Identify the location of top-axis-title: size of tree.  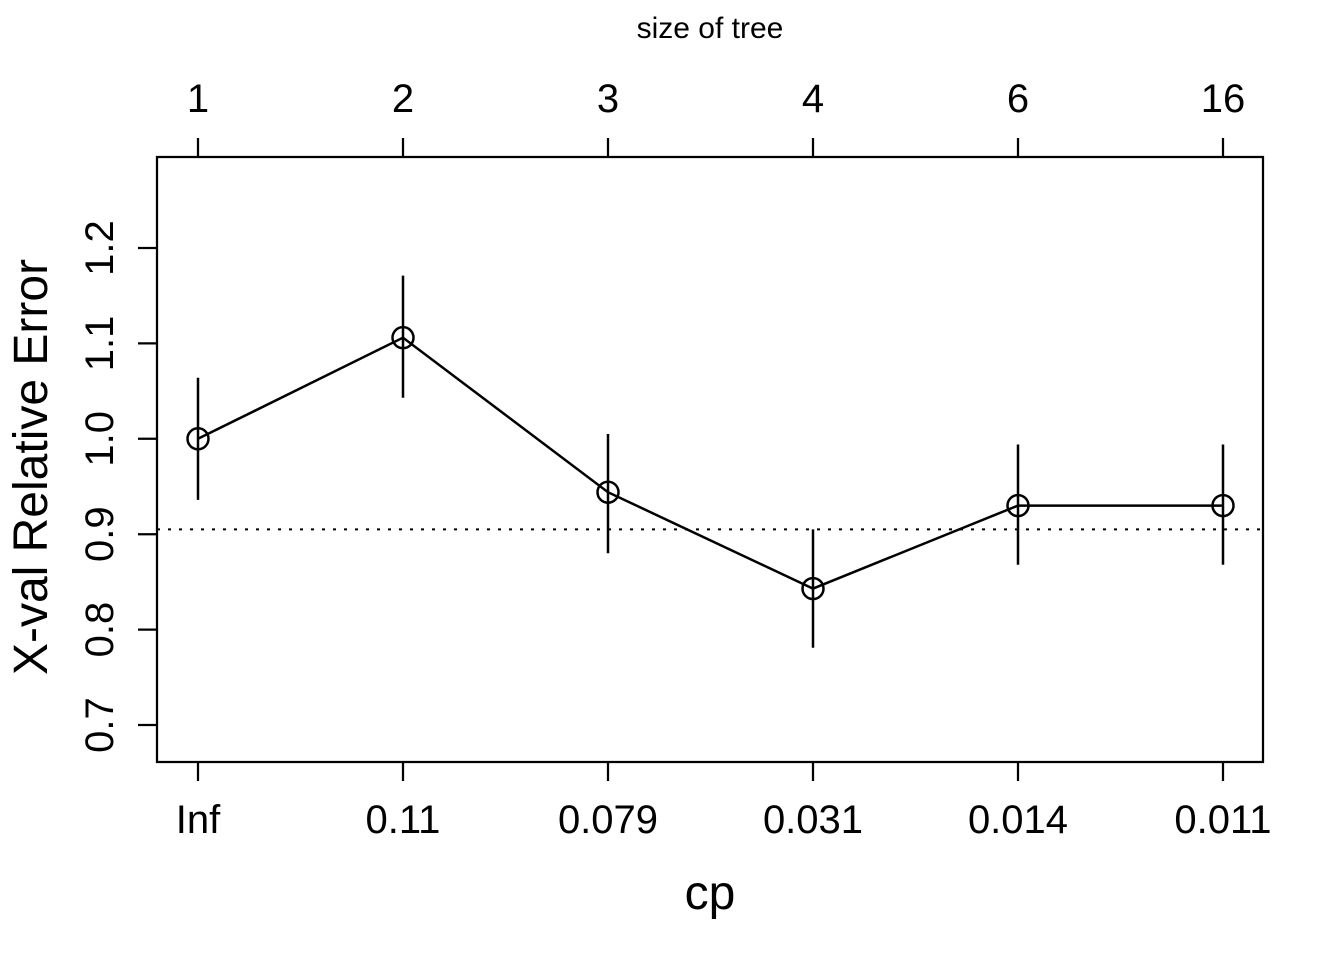
(710, 28).